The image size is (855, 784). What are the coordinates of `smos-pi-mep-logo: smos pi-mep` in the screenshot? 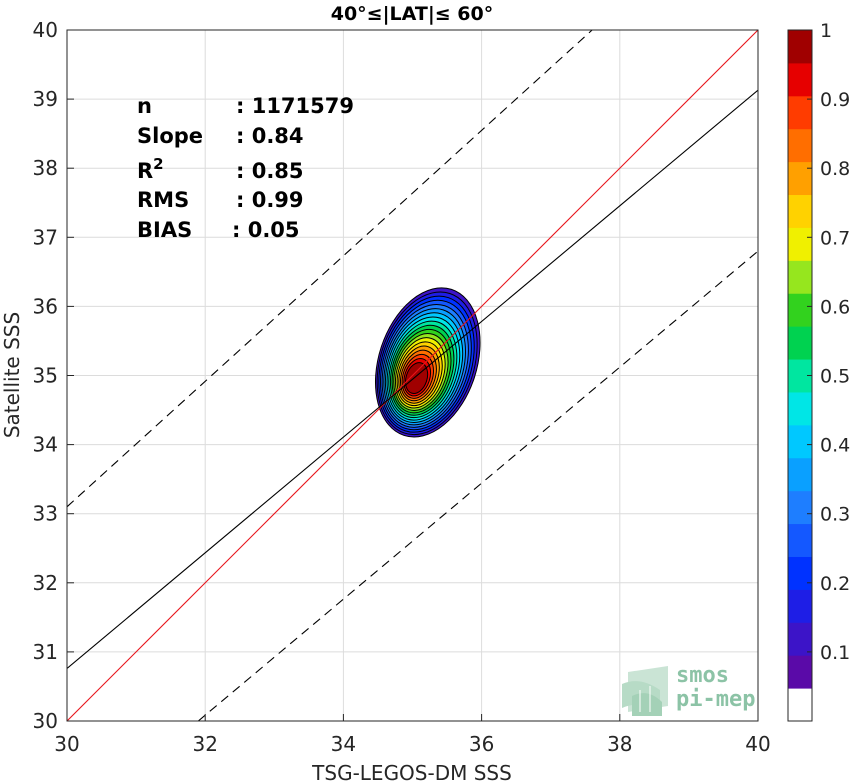 It's located at (688, 689).